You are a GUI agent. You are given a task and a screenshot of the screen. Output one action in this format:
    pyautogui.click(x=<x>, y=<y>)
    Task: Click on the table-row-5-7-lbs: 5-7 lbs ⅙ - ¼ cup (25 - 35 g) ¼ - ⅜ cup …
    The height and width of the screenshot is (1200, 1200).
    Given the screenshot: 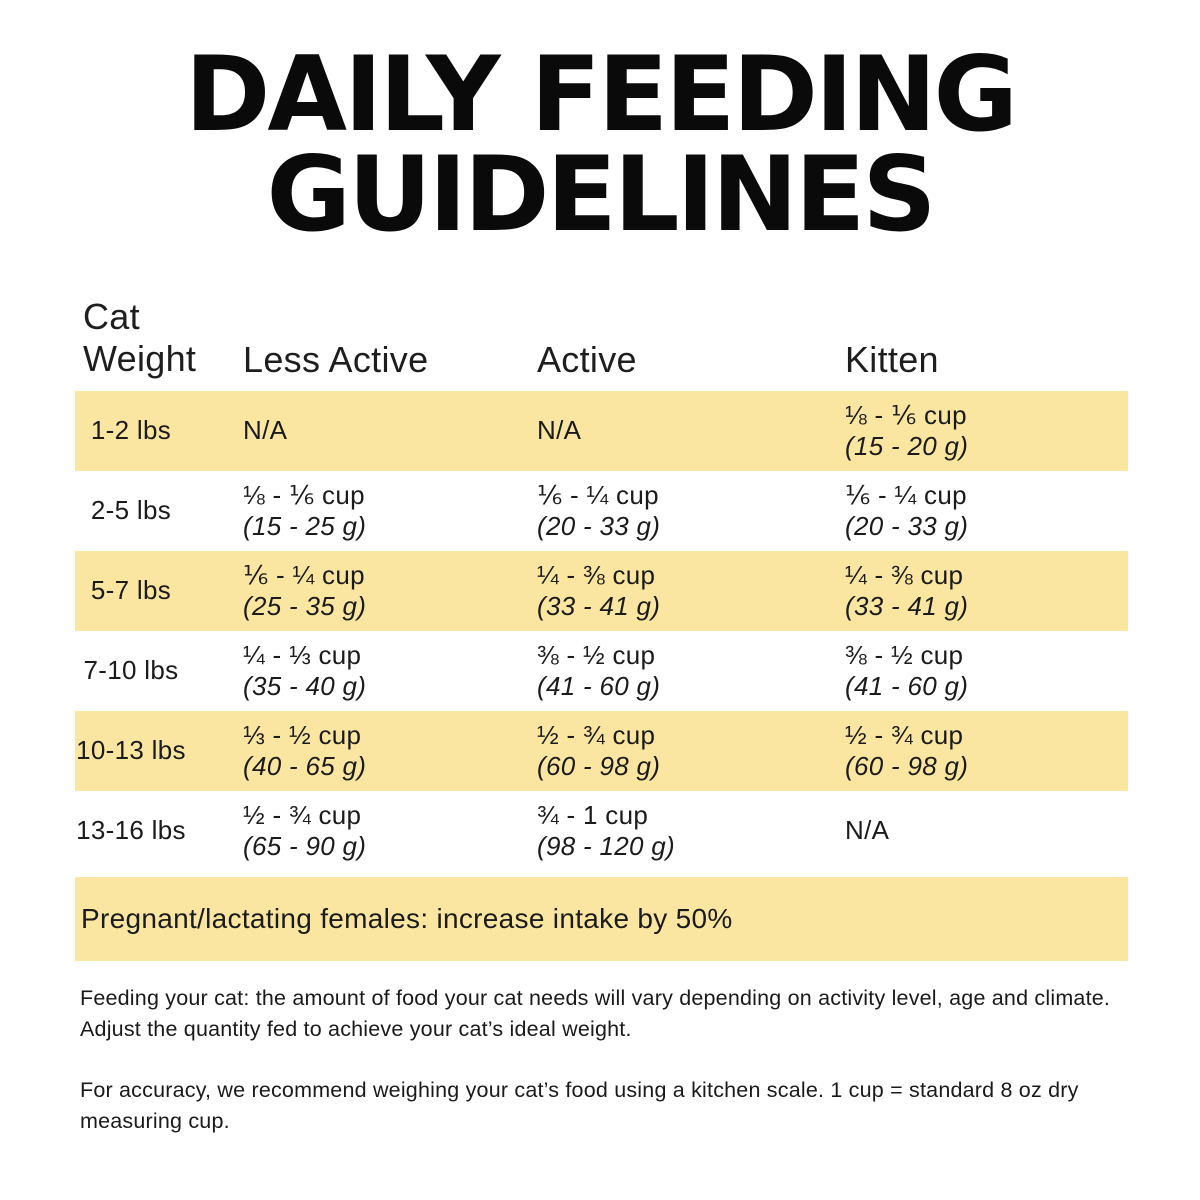 What is the action you would take?
    pyautogui.click(x=601, y=590)
    